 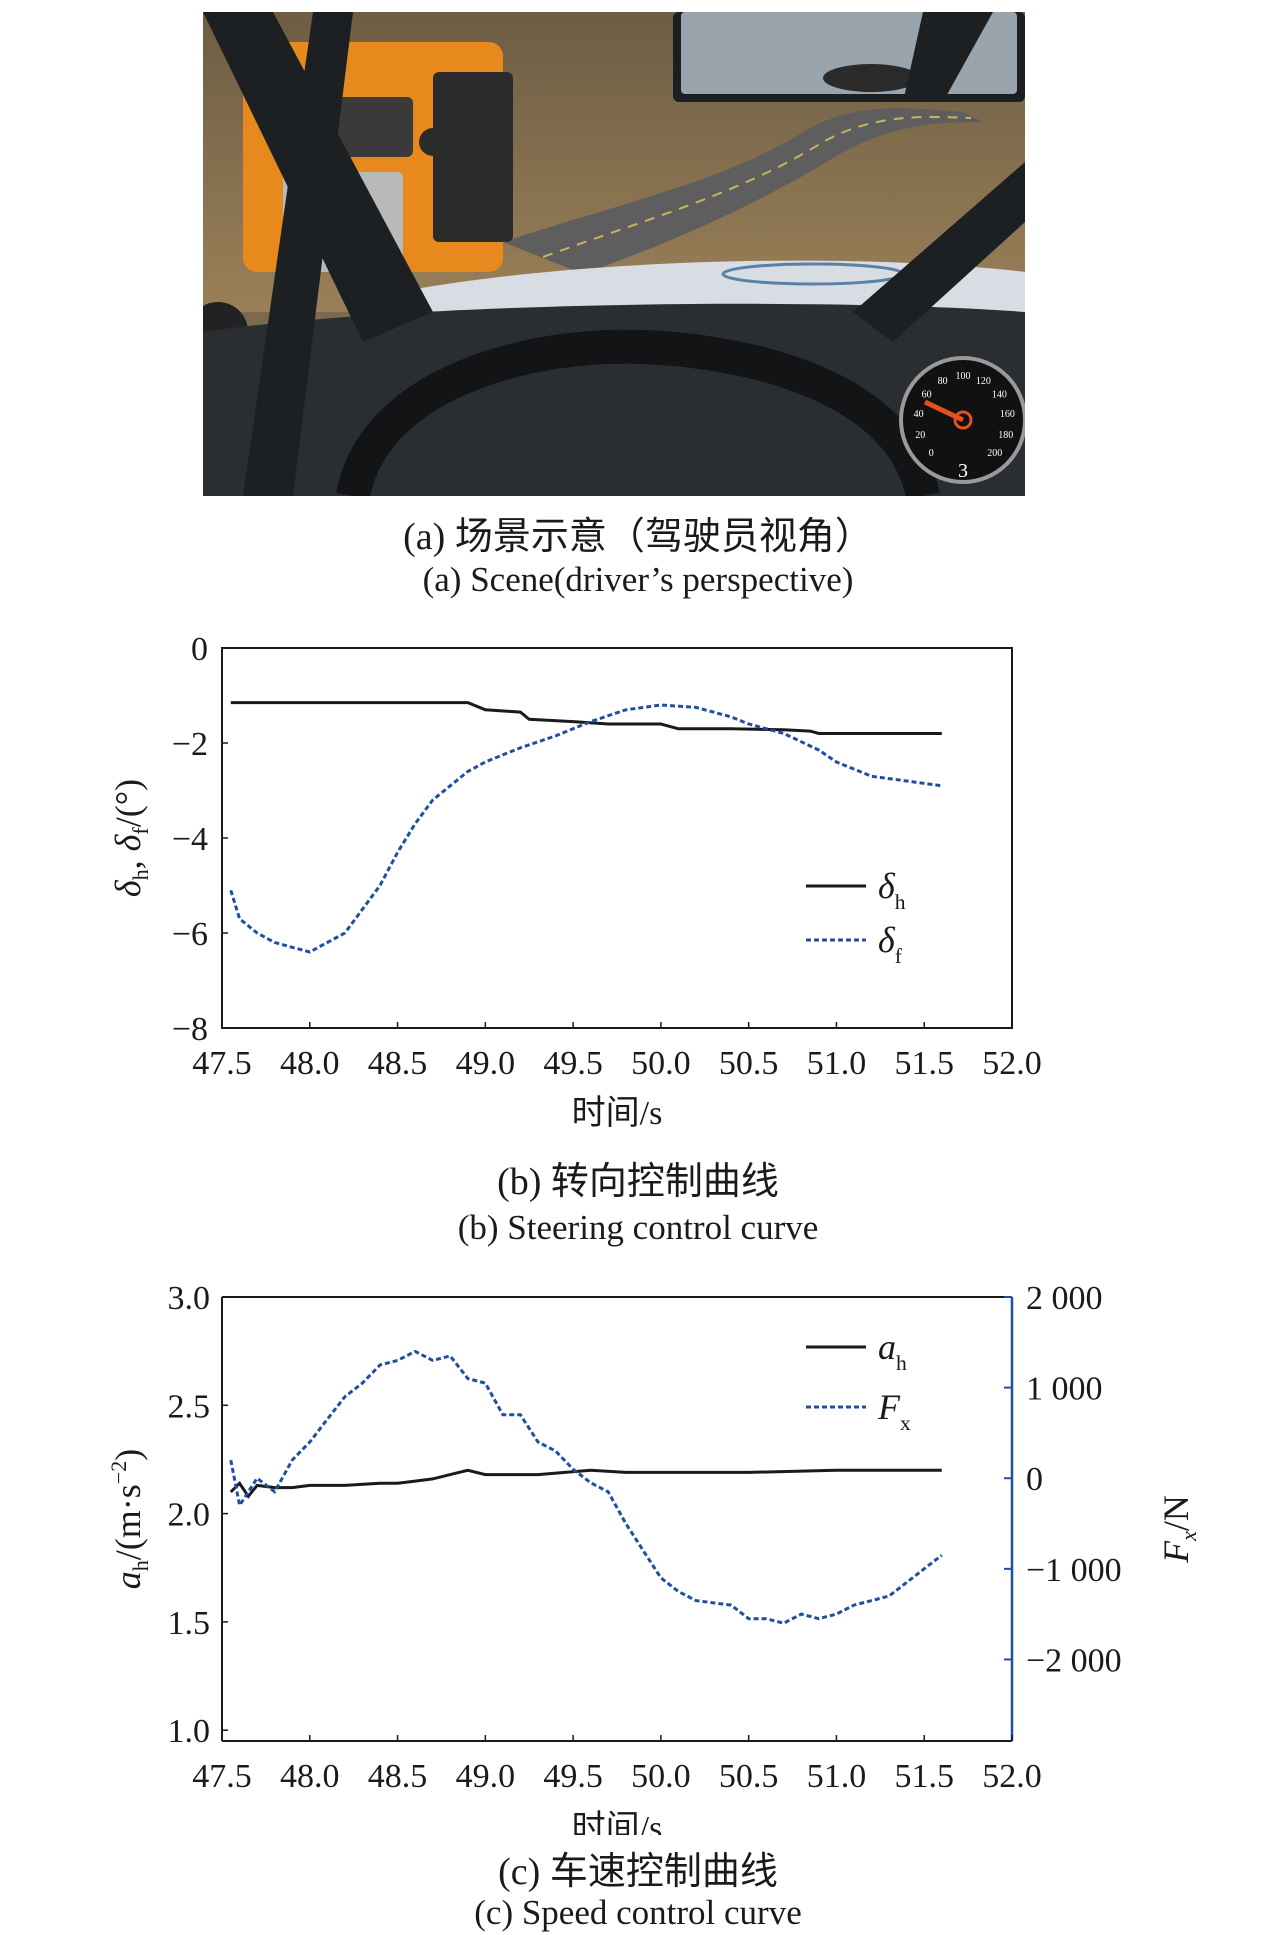 I want to click on y-axis-label: δh, δf/(°), so click(x=130, y=838).